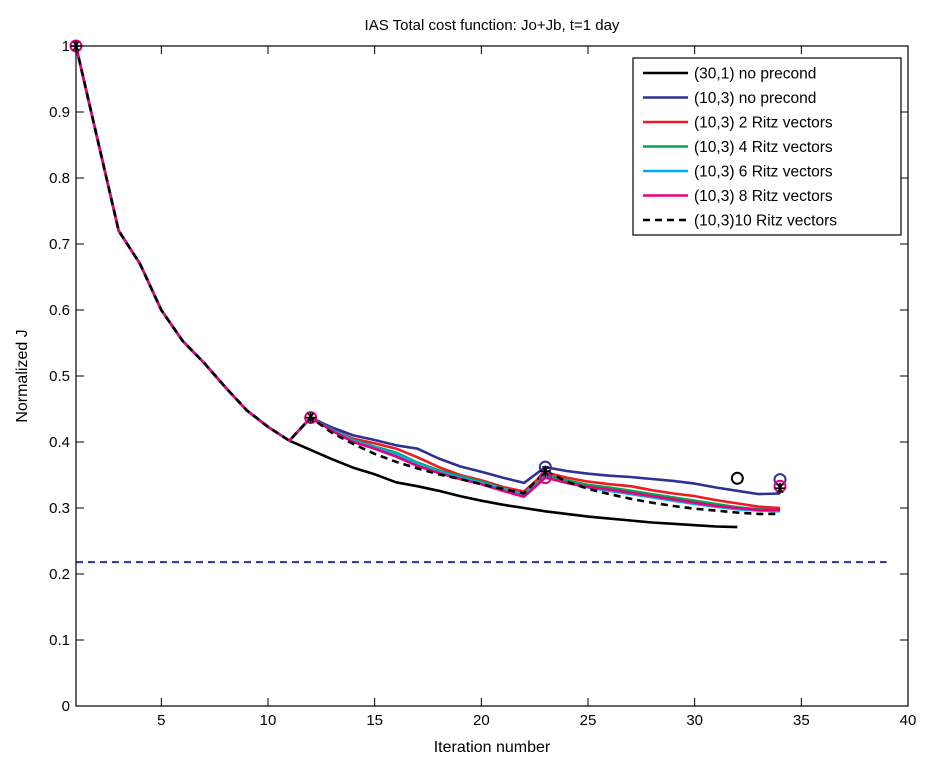  What do you see at coordinates (765, 221) in the screenshot?
I see `legend-label: (10,3)10 Ritz vectors` at bounding box center [765, 221].